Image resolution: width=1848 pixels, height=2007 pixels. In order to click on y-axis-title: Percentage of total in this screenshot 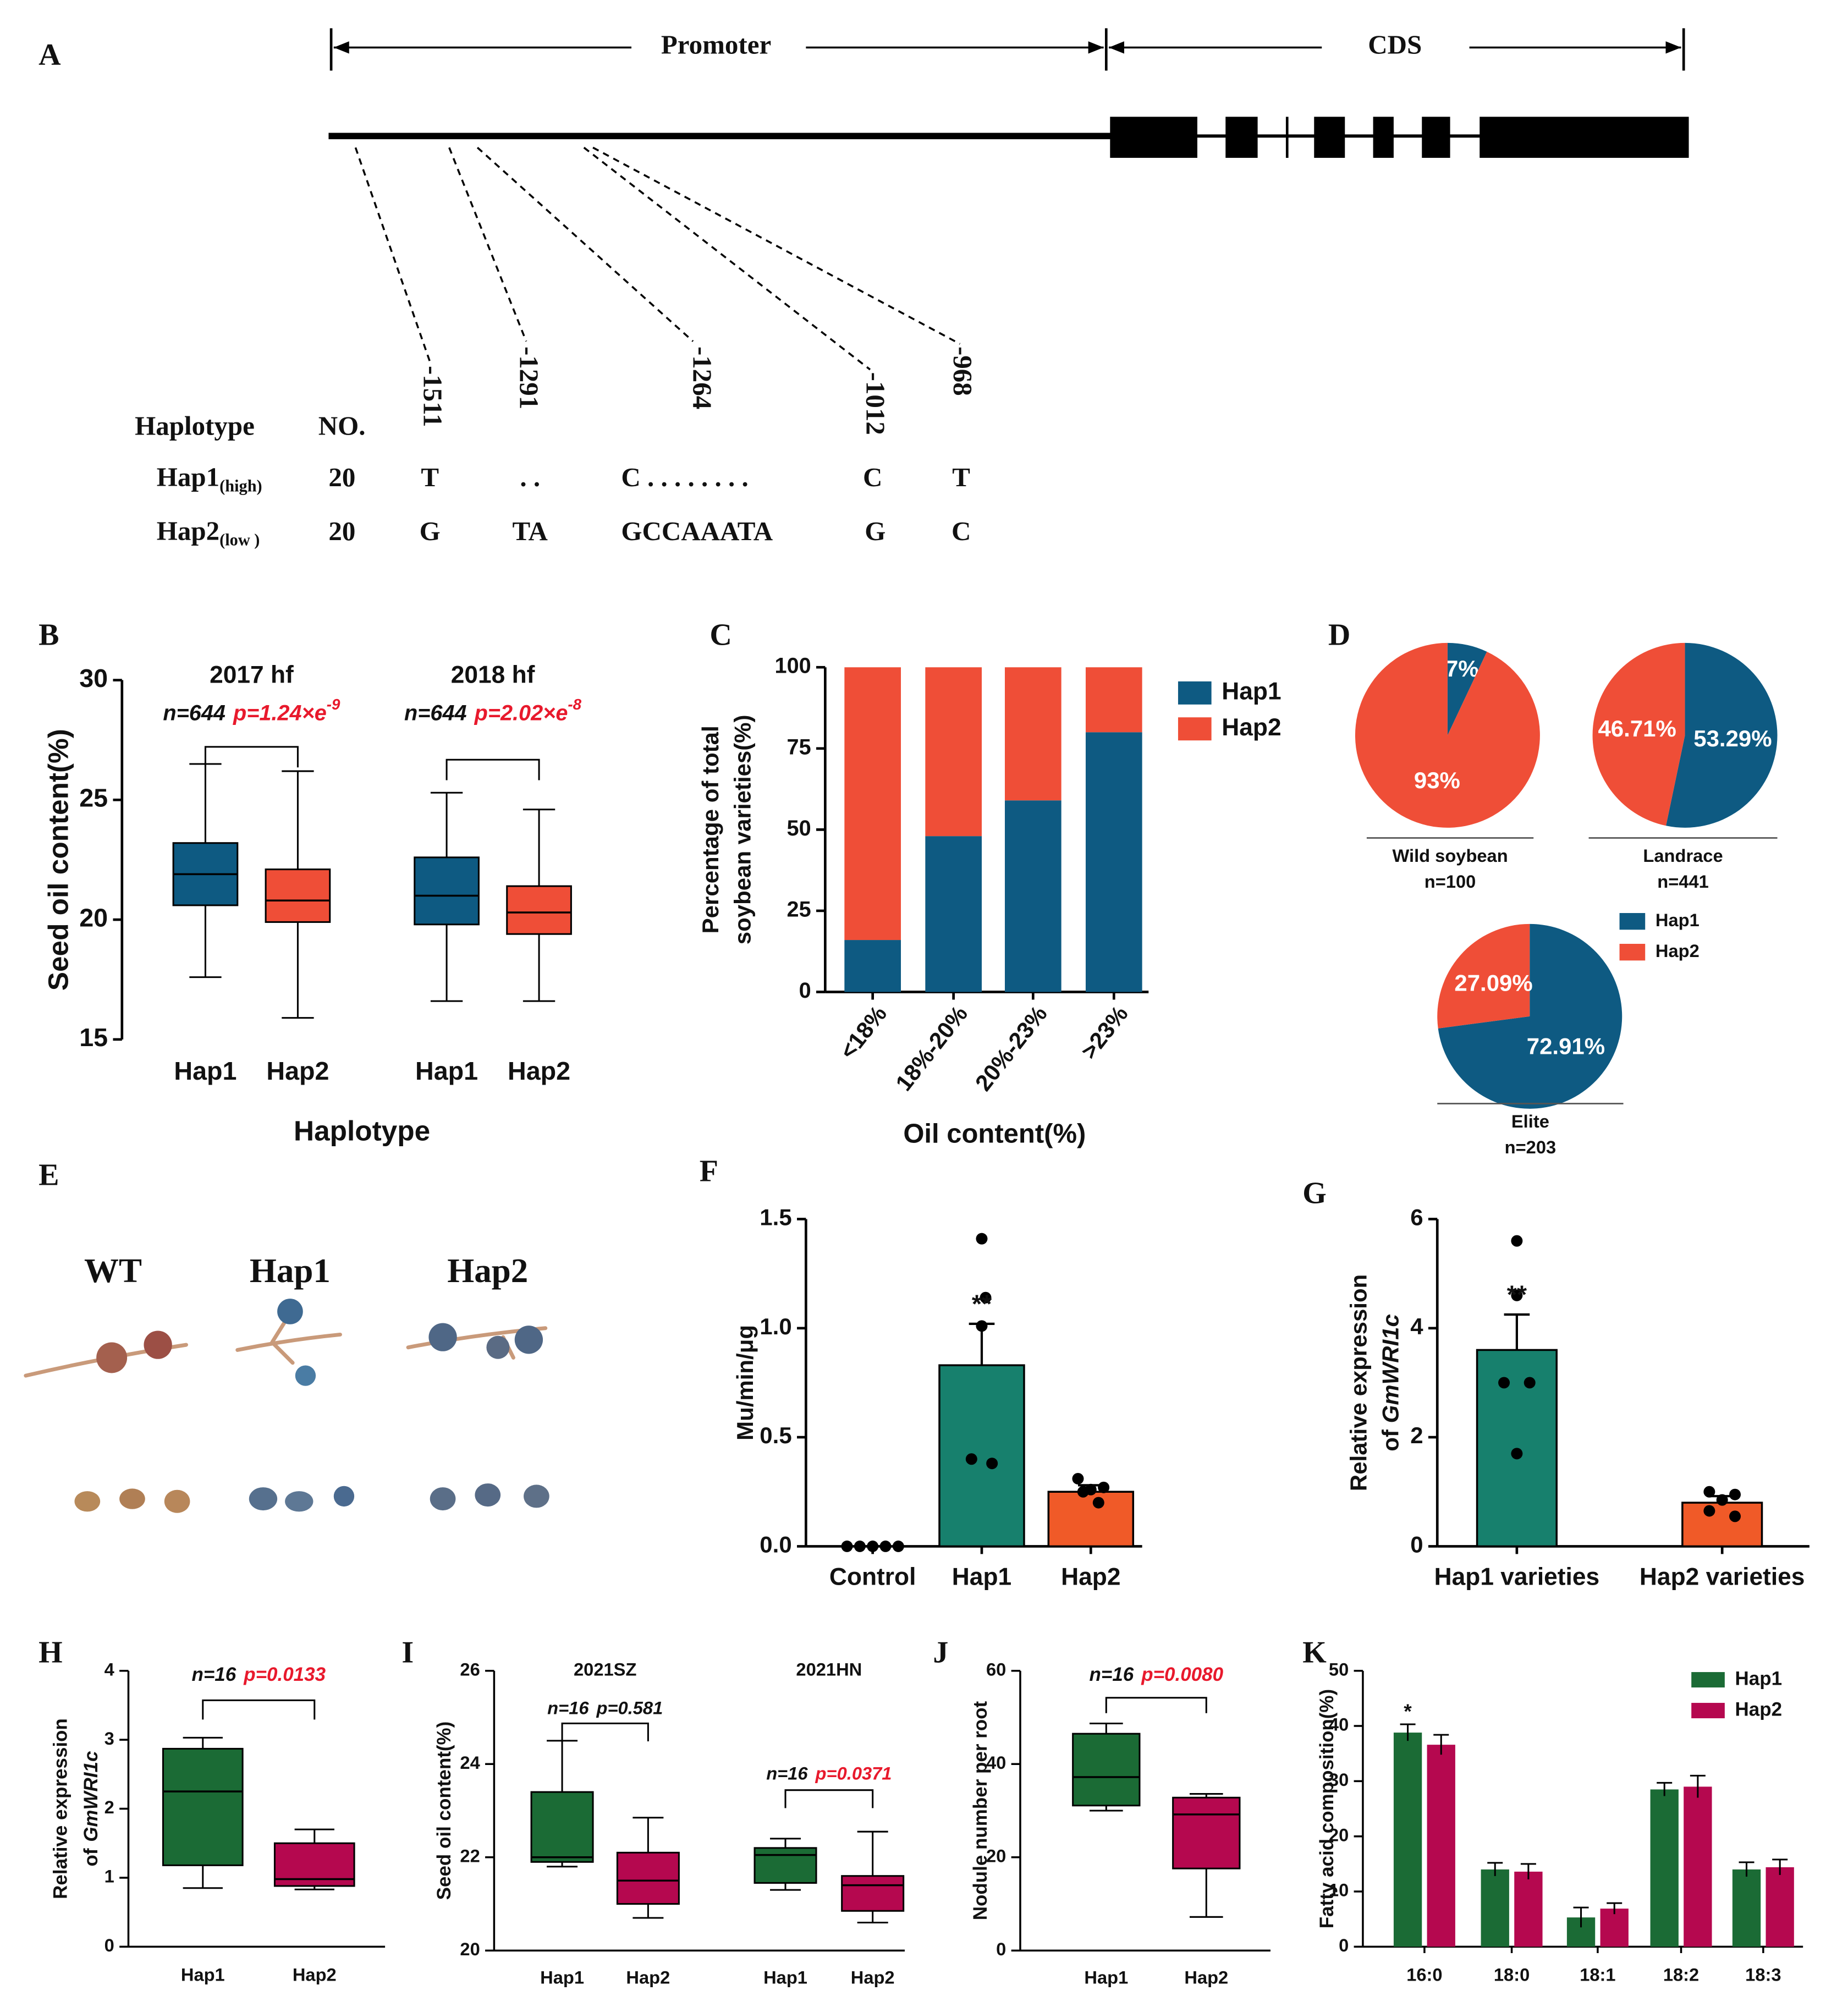, I will do `click(710, 829)`.